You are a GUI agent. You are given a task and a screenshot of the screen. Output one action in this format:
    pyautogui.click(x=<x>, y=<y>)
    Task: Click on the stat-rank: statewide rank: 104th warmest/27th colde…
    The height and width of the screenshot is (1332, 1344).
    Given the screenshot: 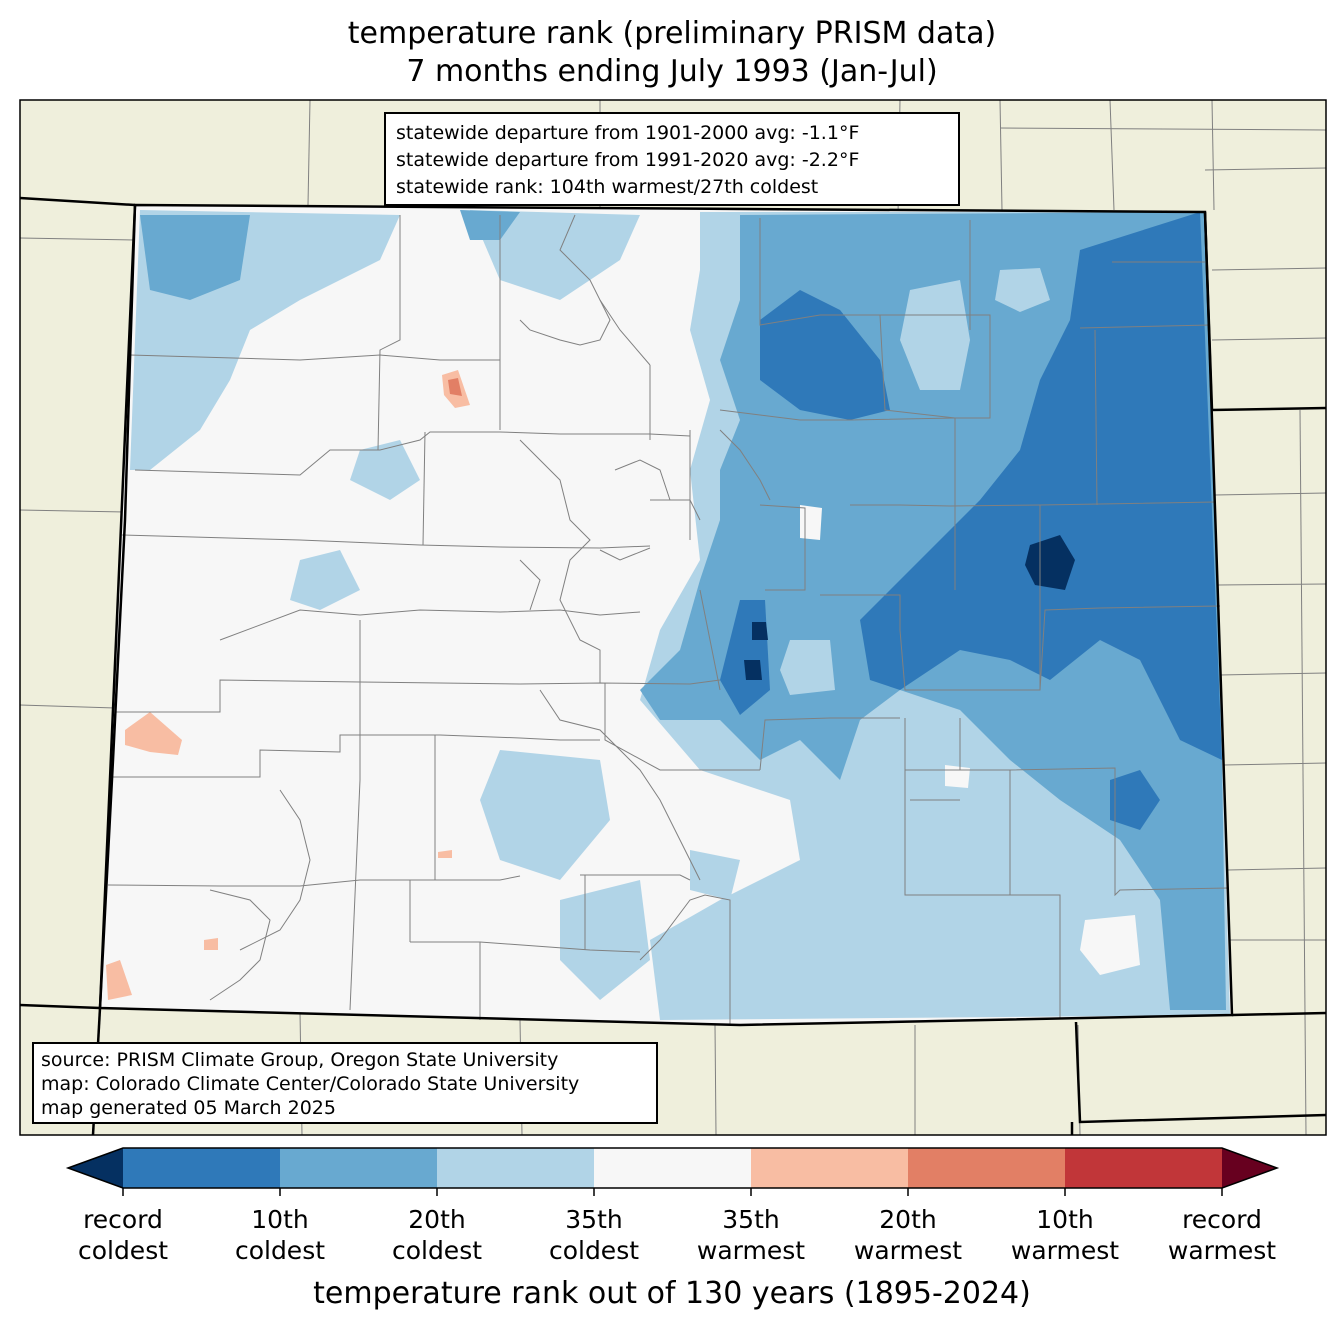 What is the action you would take?
    pyautogui.click(x=607, y=187)
    